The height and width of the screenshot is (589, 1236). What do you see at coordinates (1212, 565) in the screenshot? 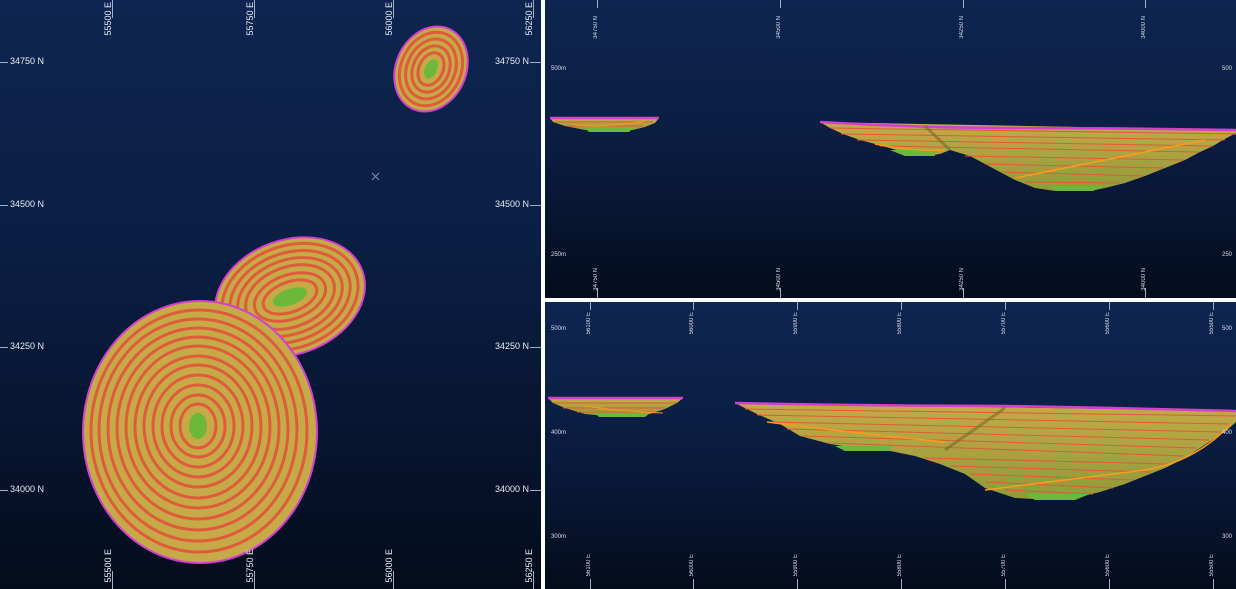
I see `section-bottom-label: 55500 E` at bounding box center [1212, 565].